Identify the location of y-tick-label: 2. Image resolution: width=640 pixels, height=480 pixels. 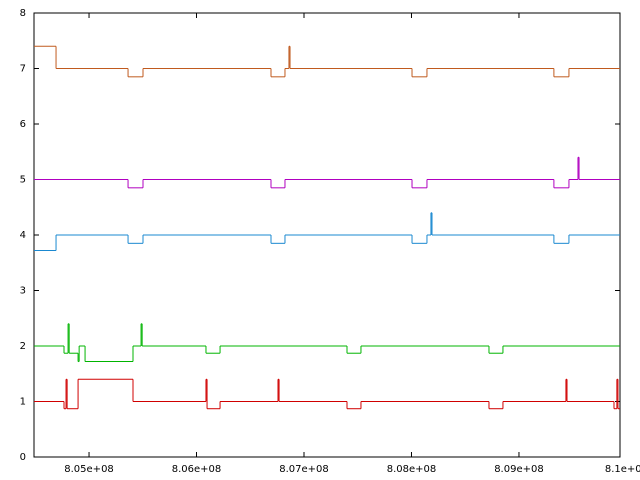
(23, 346).